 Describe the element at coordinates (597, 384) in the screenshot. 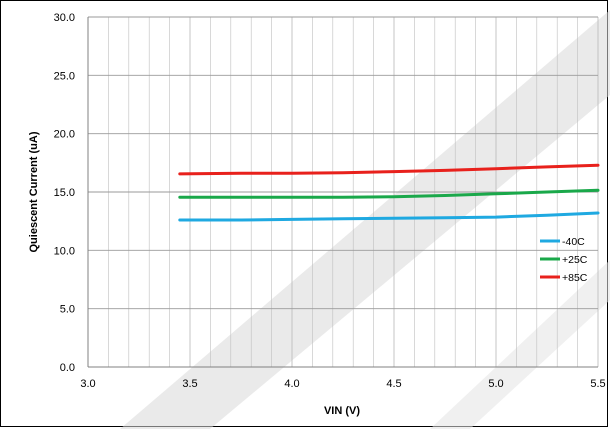

I see `x-tick-label: 5.5` at that location.